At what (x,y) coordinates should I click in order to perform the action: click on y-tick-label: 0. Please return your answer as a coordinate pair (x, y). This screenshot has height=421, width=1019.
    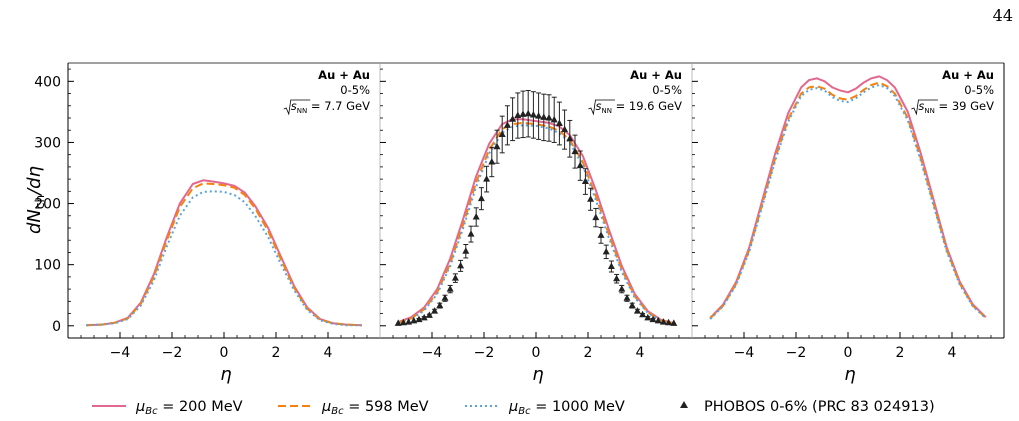
    Looking at the image, I should click on (56, 327).